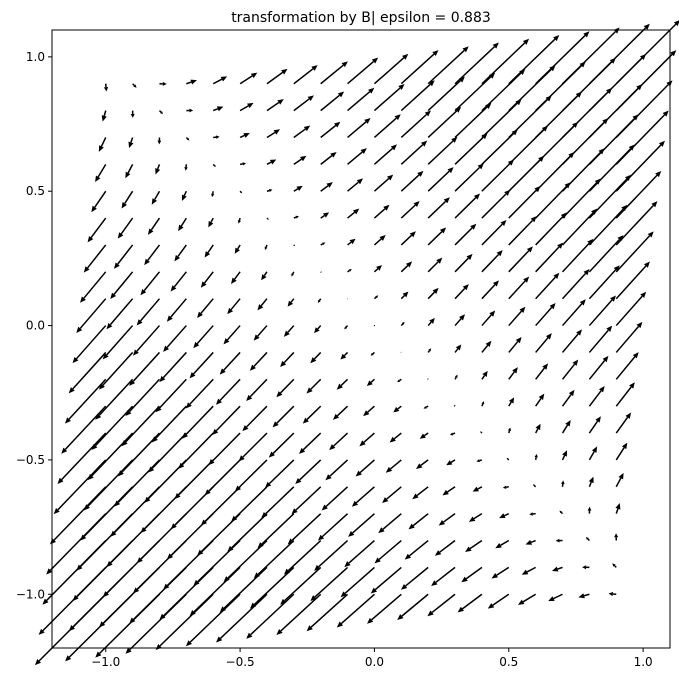  Describe the element at coordinates (374, 662) in the screenshot. I see `x-tick-label: 0.0` at that location.